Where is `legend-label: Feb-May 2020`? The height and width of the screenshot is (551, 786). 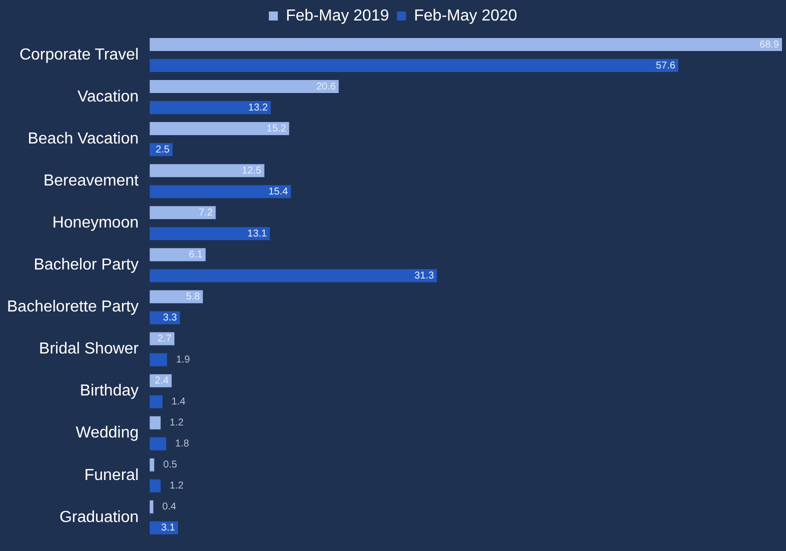
legend-label: Feb-May 2020 is located at coordinates (466, 15).